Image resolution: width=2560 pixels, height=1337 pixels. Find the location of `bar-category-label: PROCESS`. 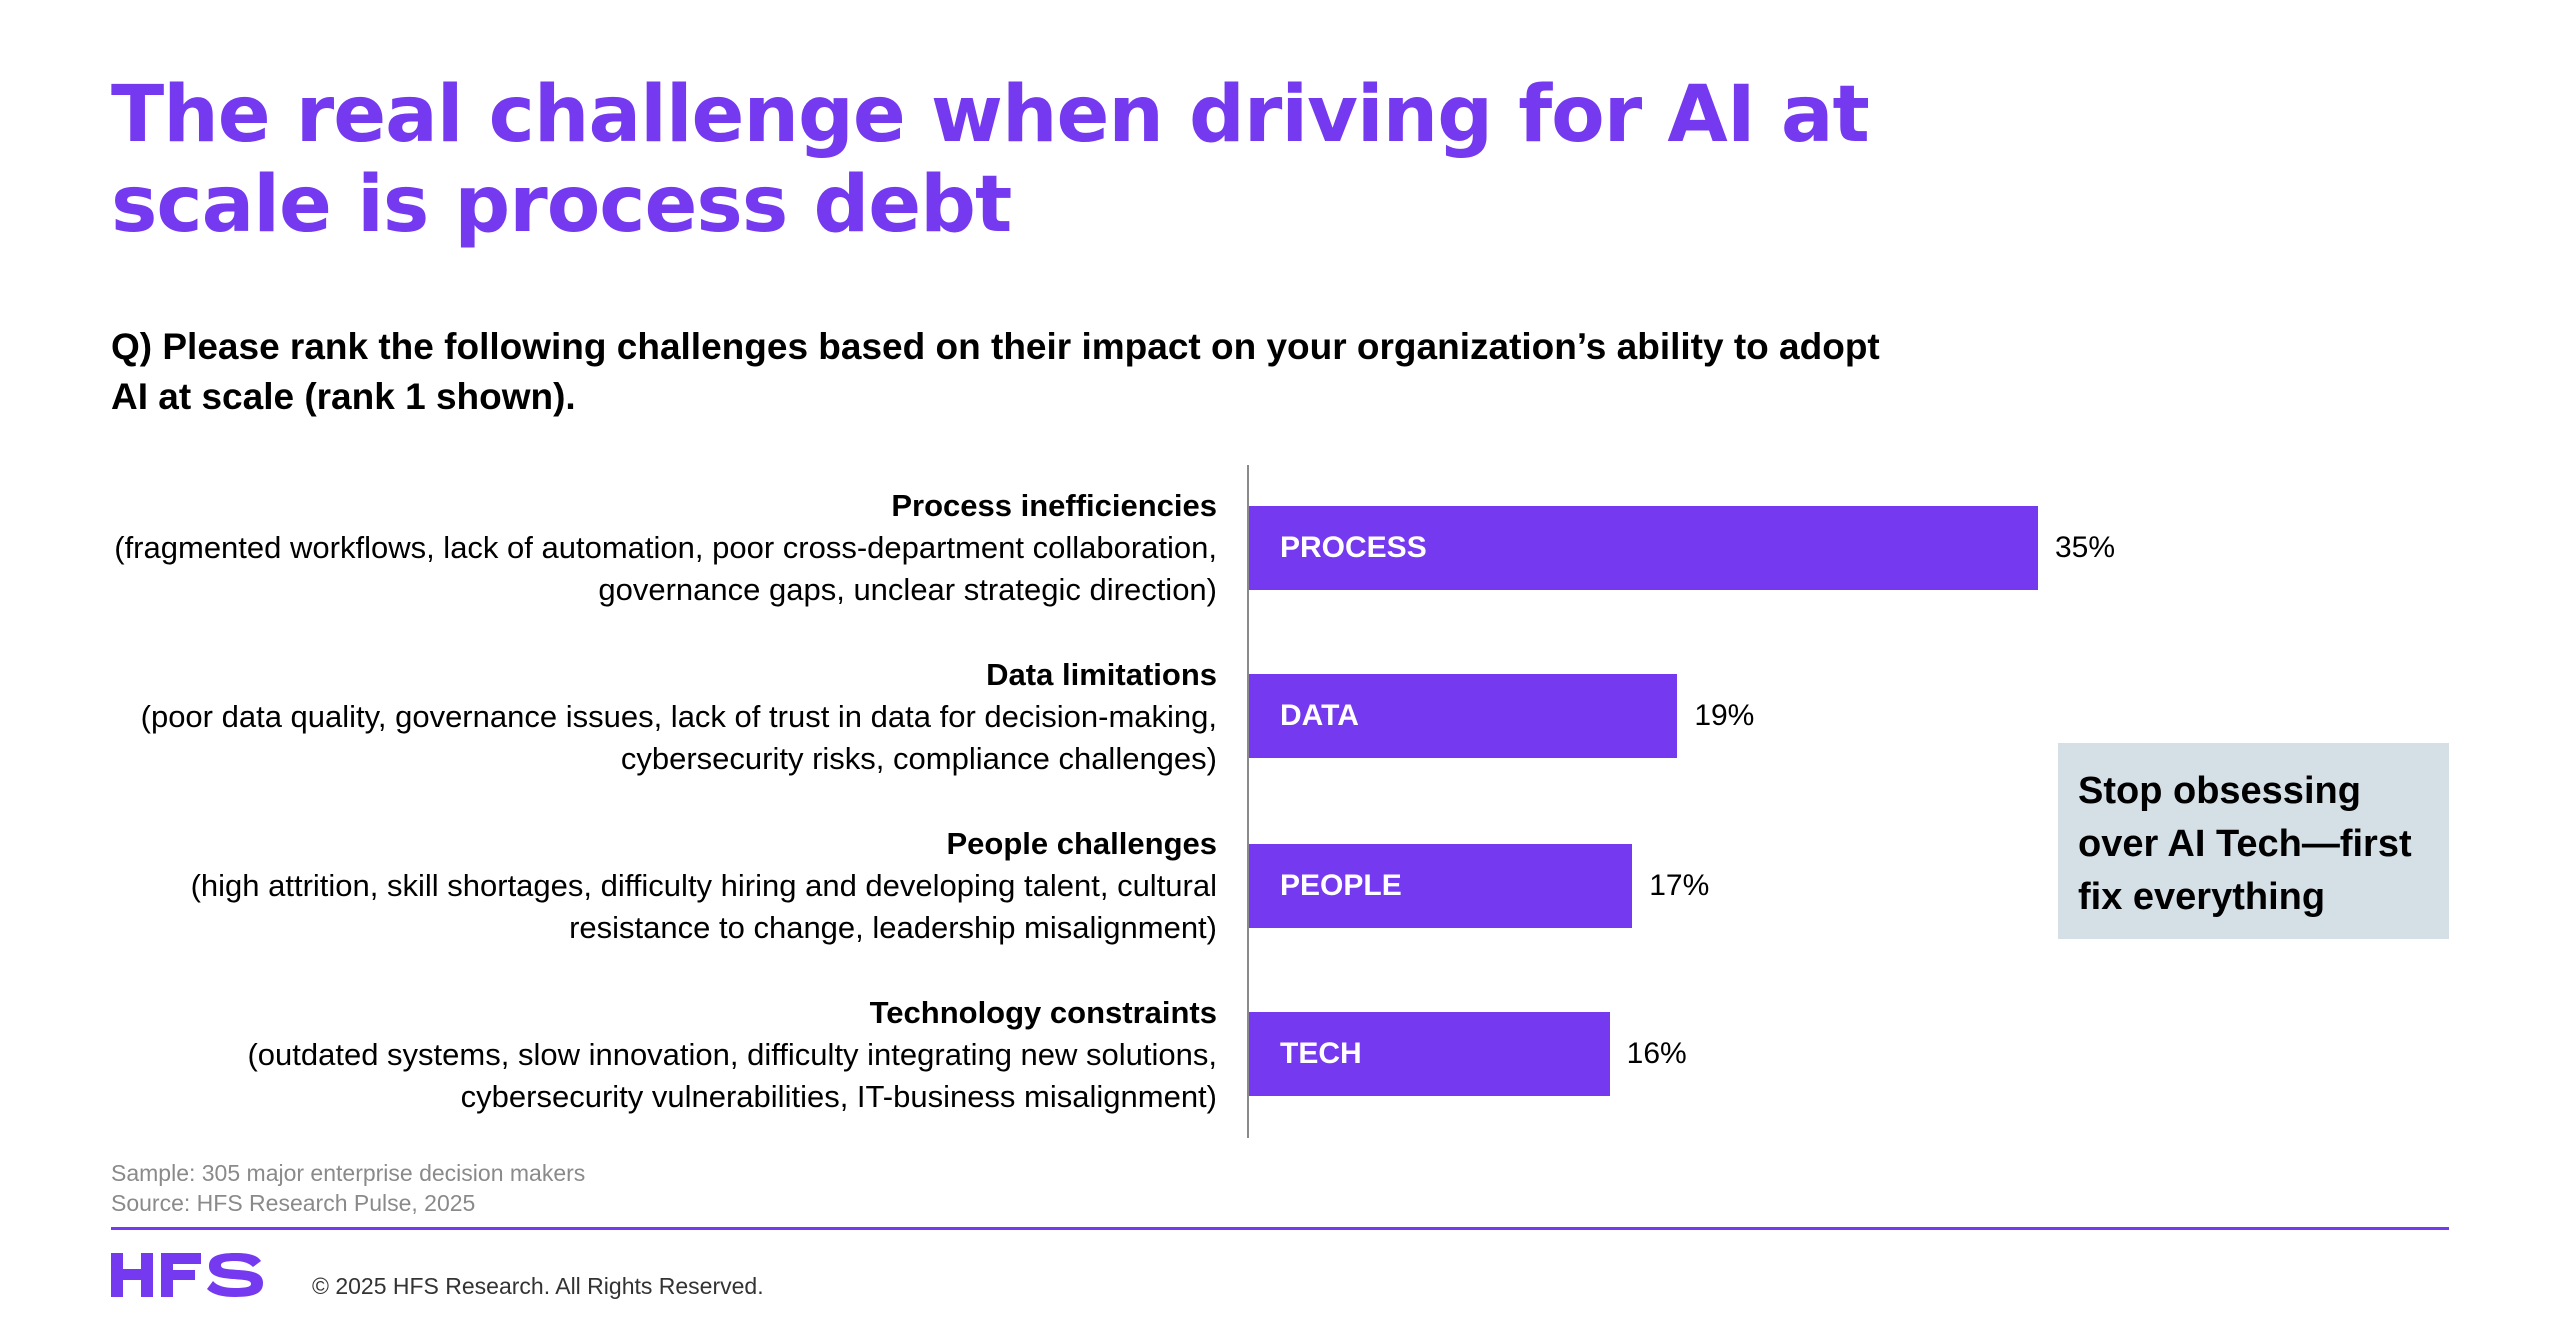

bar-category-label: PROCESS is located at coordinates (1353, 547).